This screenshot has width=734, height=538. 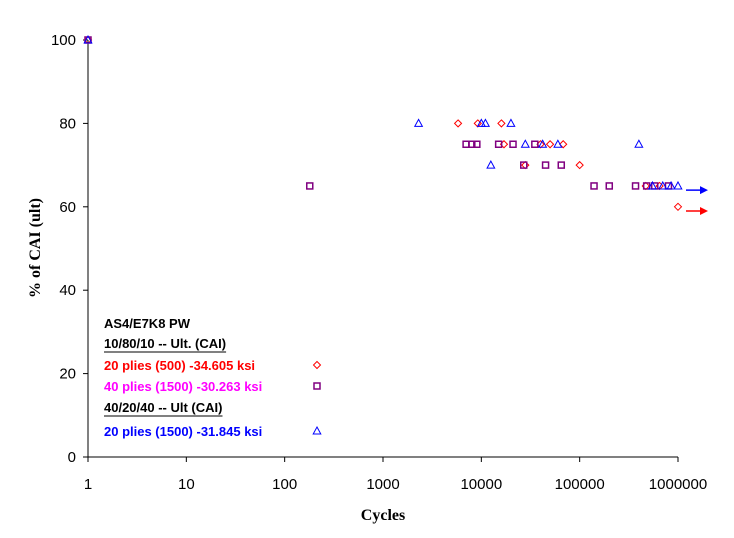 I want to click on legend-marker-diamond, so click(x=317, y=365).